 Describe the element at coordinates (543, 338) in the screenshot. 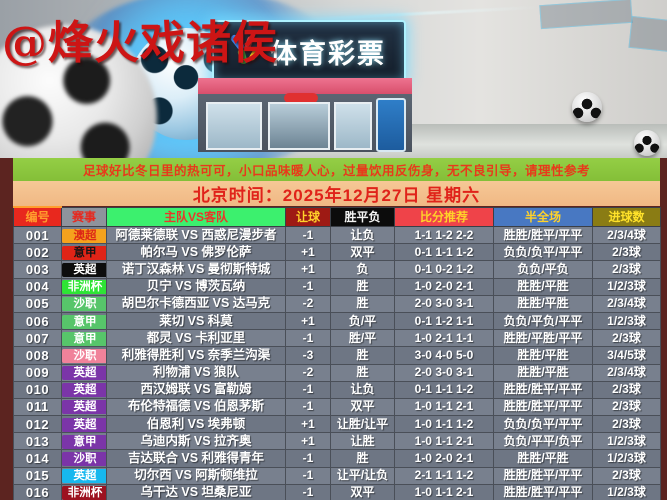

I see `halffull-cell: 胜胜/平胜/平平` at that location.